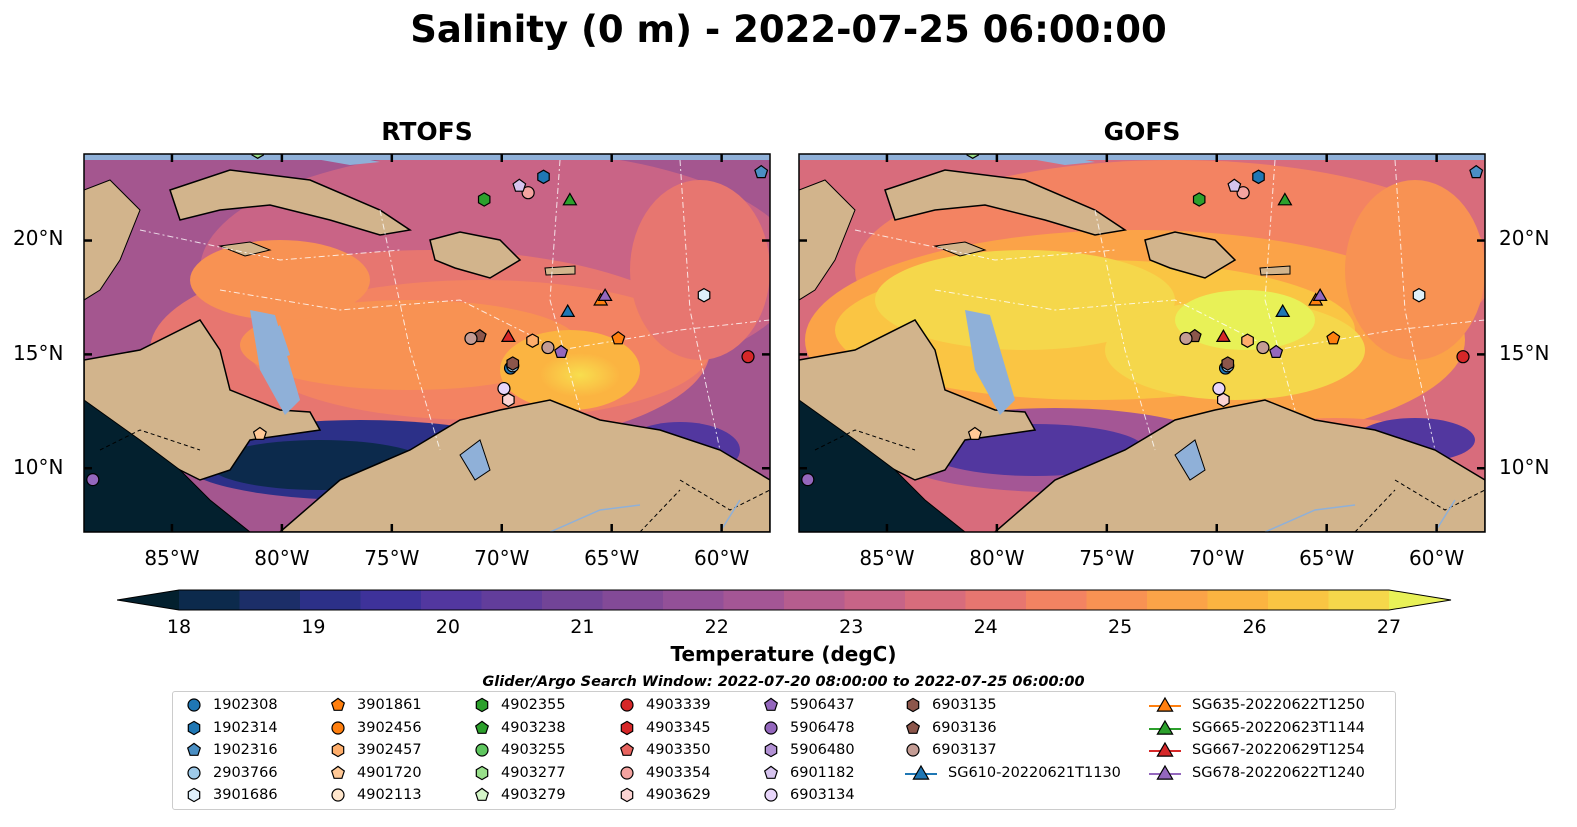 The height and width of the screenshot is (827, 1577). Describe the element at coordinates (1034, 772) in the screenshot. I see `legend-label: SG610-20220621T1130` at that location.